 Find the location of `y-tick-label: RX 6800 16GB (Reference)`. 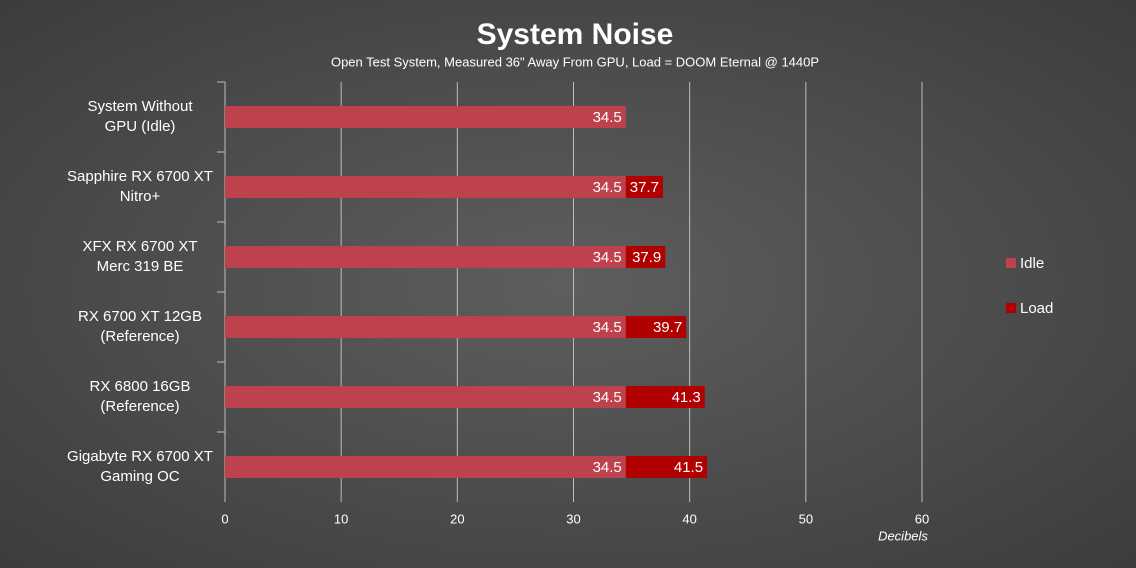

y-tick-label: RX 6800 16GB (Reference) is located at coordinates (140, 396).